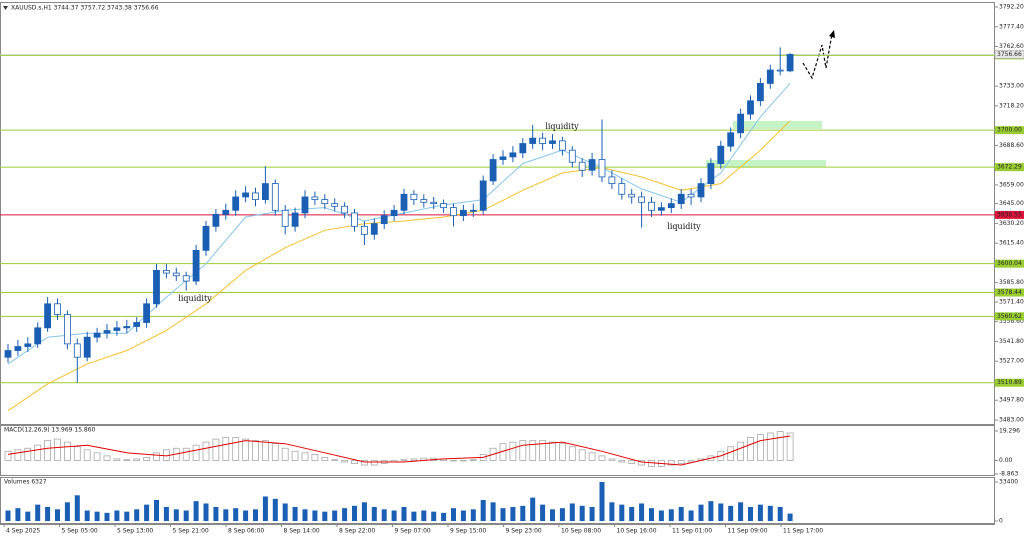  I want to click on level-label: 3672.29, so click(1009, 167).